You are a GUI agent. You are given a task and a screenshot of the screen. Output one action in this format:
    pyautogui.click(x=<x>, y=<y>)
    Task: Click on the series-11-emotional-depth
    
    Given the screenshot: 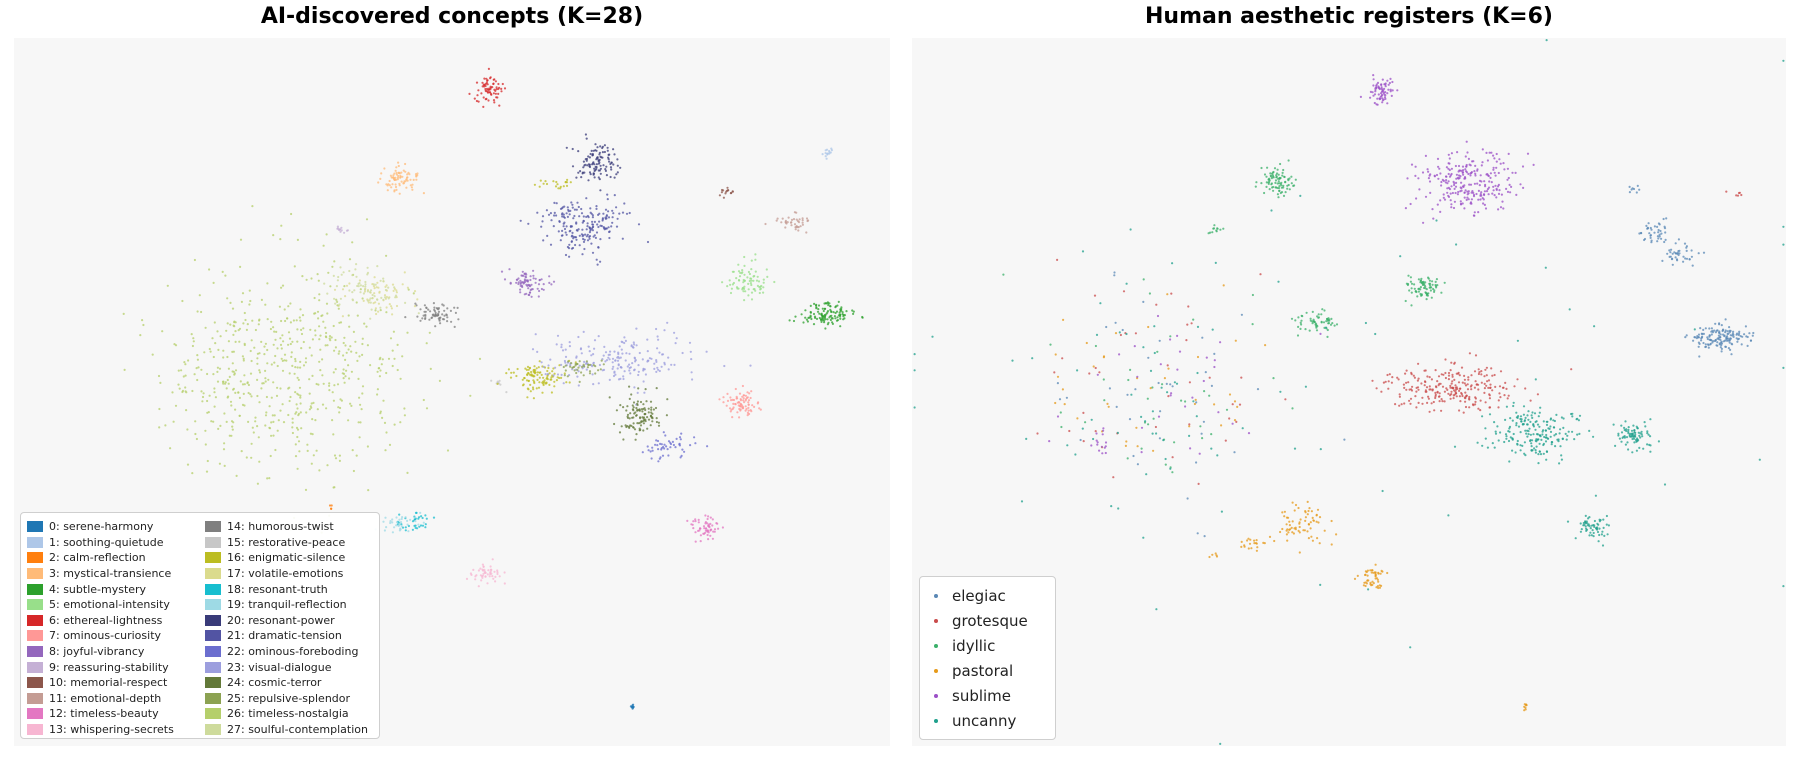 What is the action you would take?
    pyautogui.click(x=787, y=222)
    